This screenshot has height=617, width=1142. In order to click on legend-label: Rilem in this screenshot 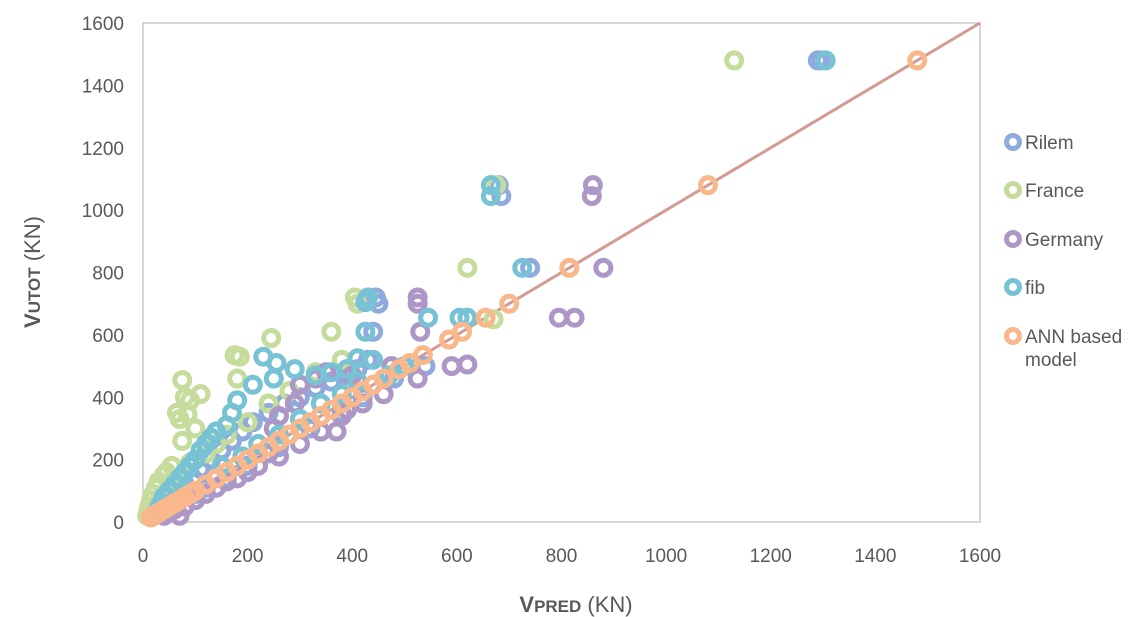, I will do `click(1049, 143)`.